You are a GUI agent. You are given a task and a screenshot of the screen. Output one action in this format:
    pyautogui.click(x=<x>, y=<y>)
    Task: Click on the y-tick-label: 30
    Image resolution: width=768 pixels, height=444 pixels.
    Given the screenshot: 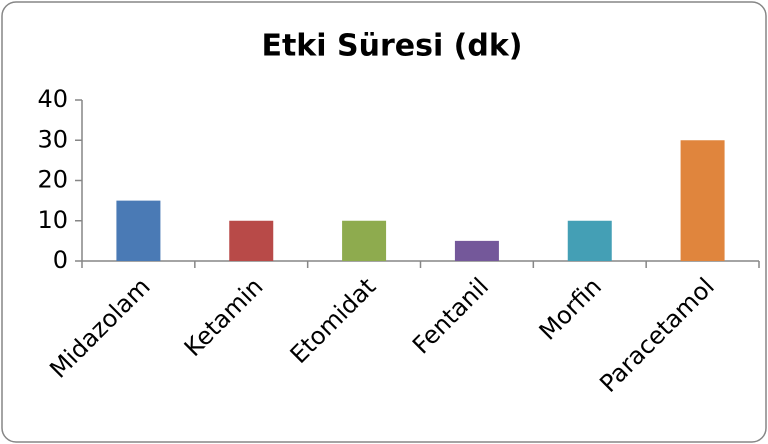 What is the action you would take?
    pyautogui.click(x=52, y=139)
    